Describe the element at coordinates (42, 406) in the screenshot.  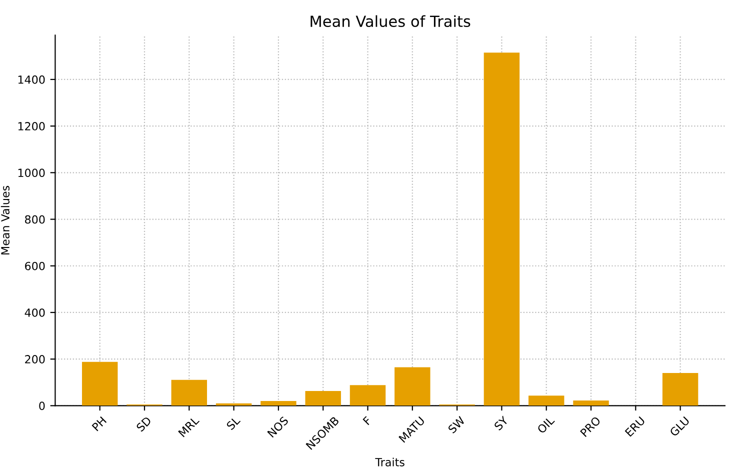
I see `y-tick-label: 0` at that location.